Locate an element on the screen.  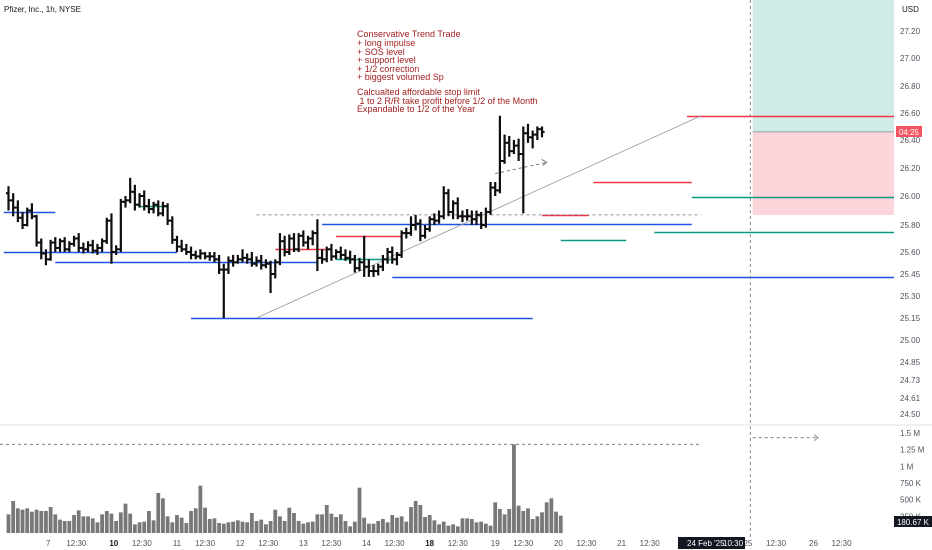
projection-arrow is located at coordinates (521, 168).